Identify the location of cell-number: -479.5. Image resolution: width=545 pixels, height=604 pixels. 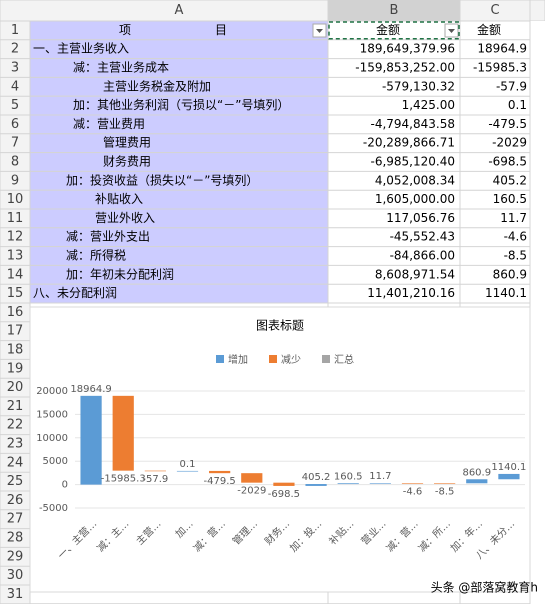
(507, 124).